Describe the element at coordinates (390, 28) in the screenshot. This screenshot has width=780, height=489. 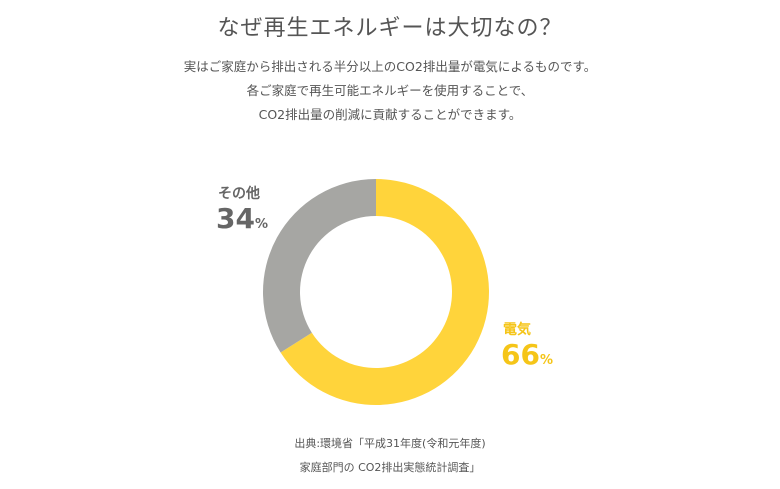
I see `page-title: なぜ再生エネルギーは大切なの？` at that location.